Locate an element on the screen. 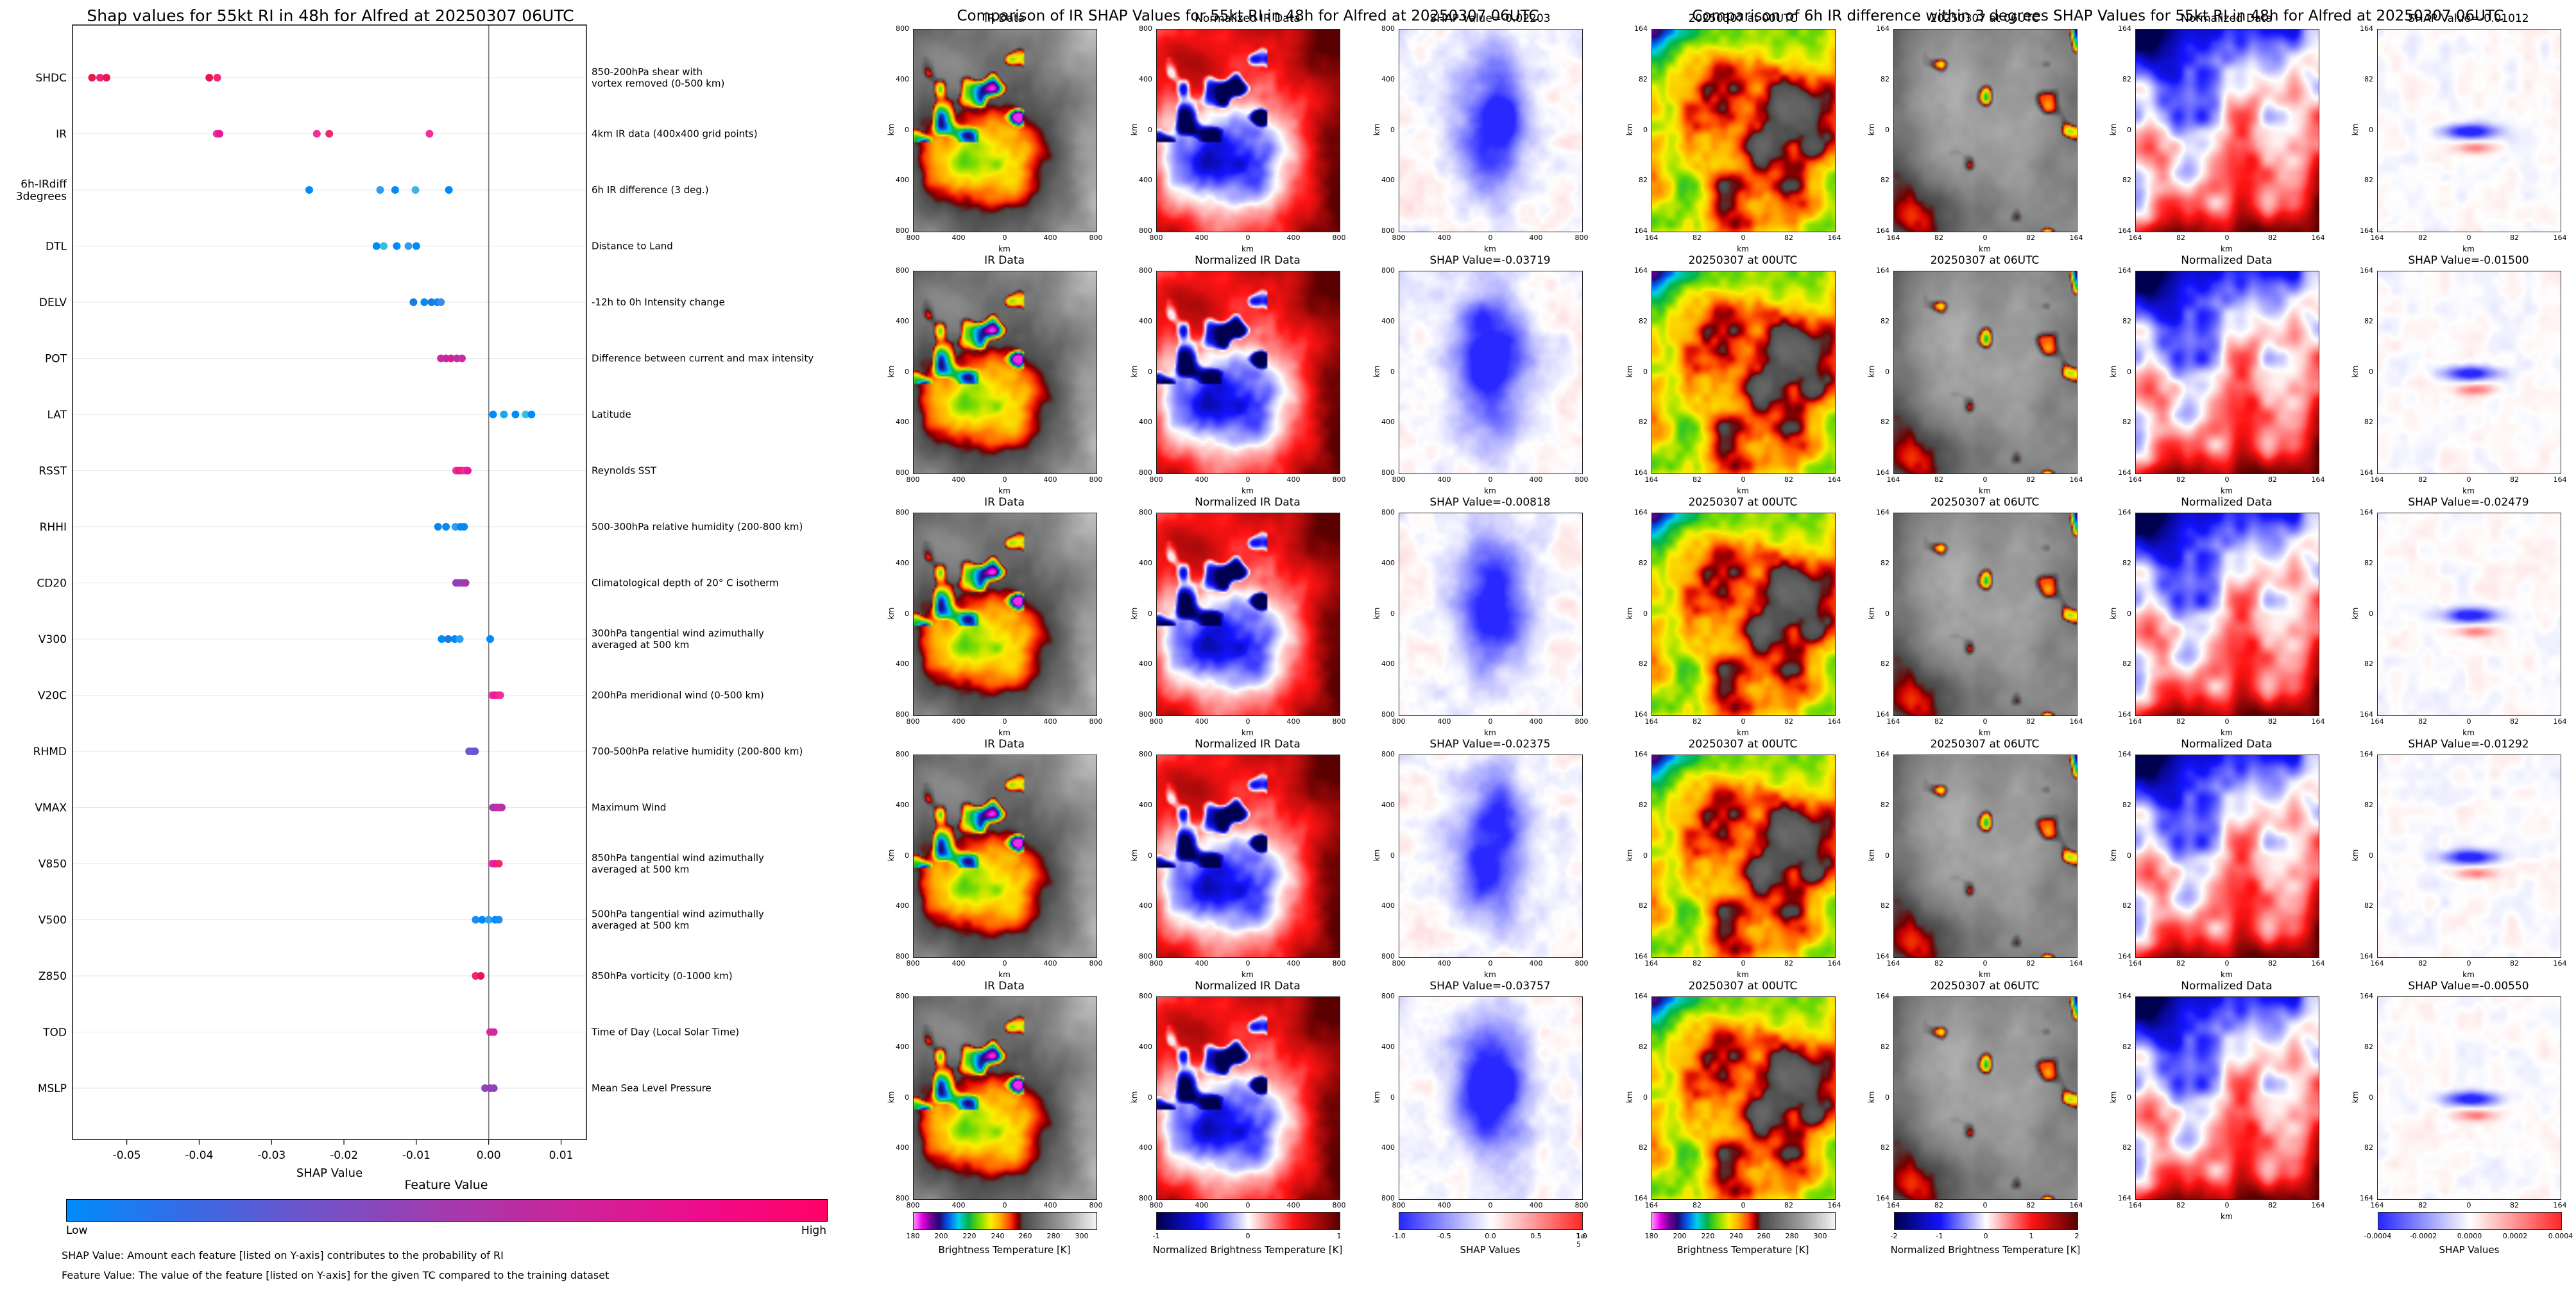  feature-label: V300 is located at coordinates (53, 639).